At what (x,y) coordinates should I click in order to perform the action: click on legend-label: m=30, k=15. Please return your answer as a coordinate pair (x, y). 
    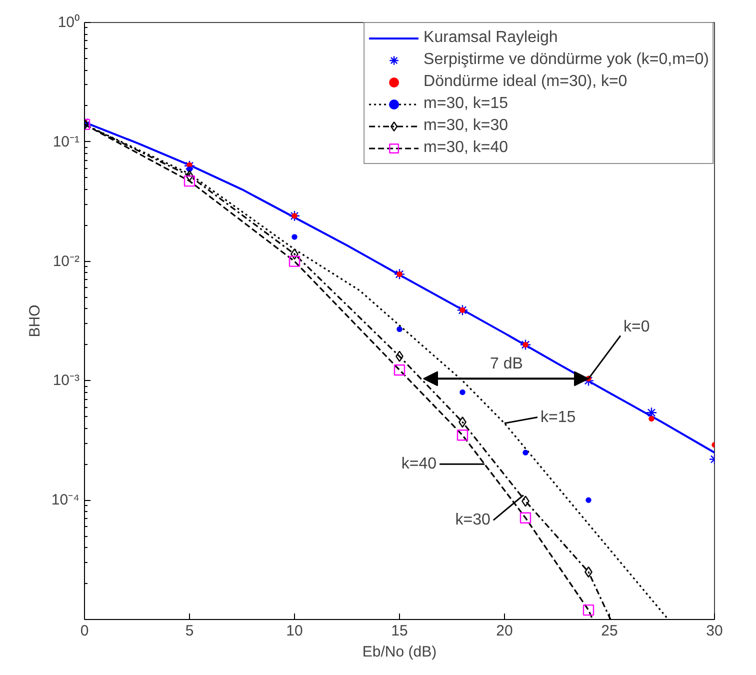
    Looking at the image, I should click on (466, 104).